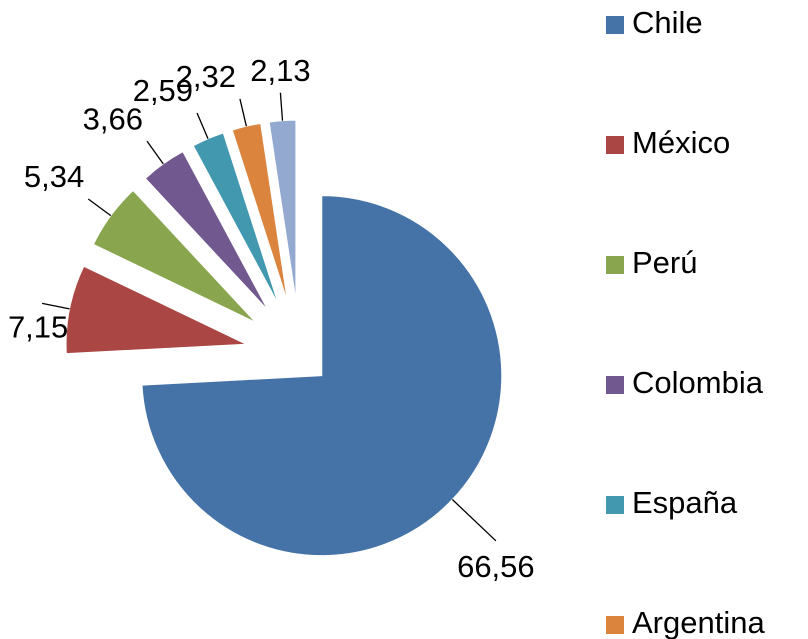 This screenshot has width=808, height=639. I want to click on data-label: 2,59, so click(163, 90).